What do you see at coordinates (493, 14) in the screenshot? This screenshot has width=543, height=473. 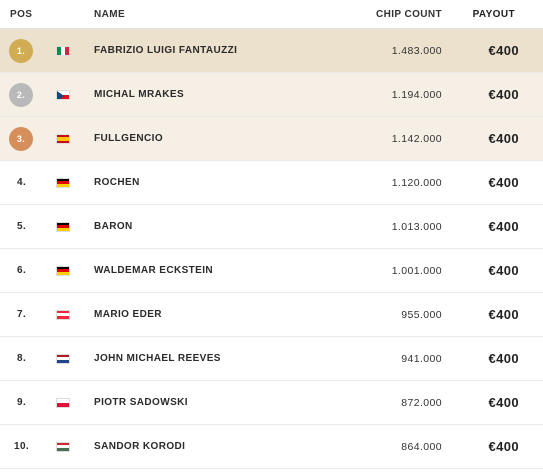 I see `header-payout: PAYOUT` at bounding box center [493, 14].